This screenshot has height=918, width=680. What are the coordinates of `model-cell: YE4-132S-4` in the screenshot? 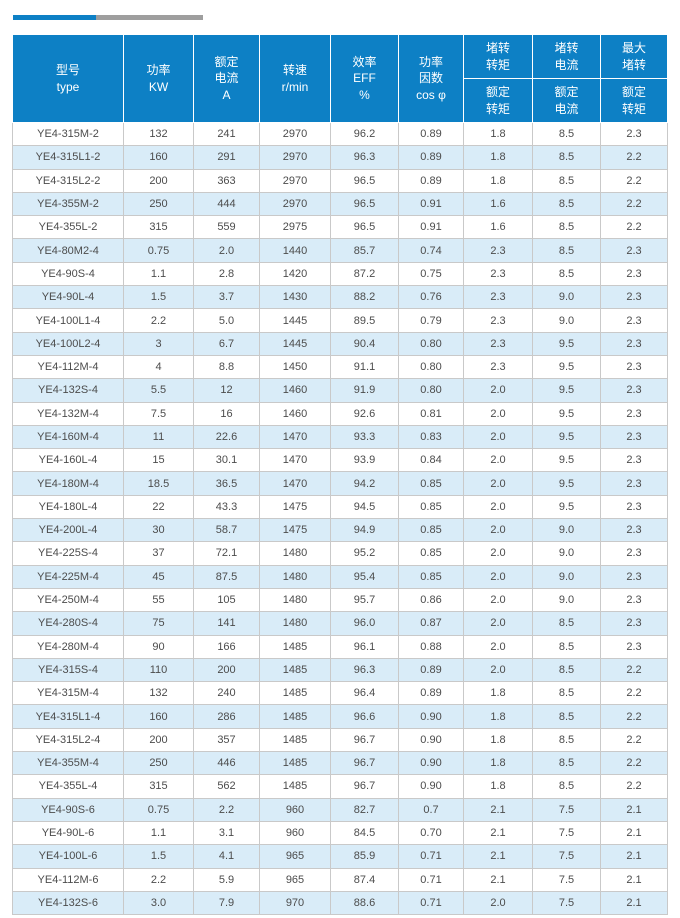 It's located at (68, 390).